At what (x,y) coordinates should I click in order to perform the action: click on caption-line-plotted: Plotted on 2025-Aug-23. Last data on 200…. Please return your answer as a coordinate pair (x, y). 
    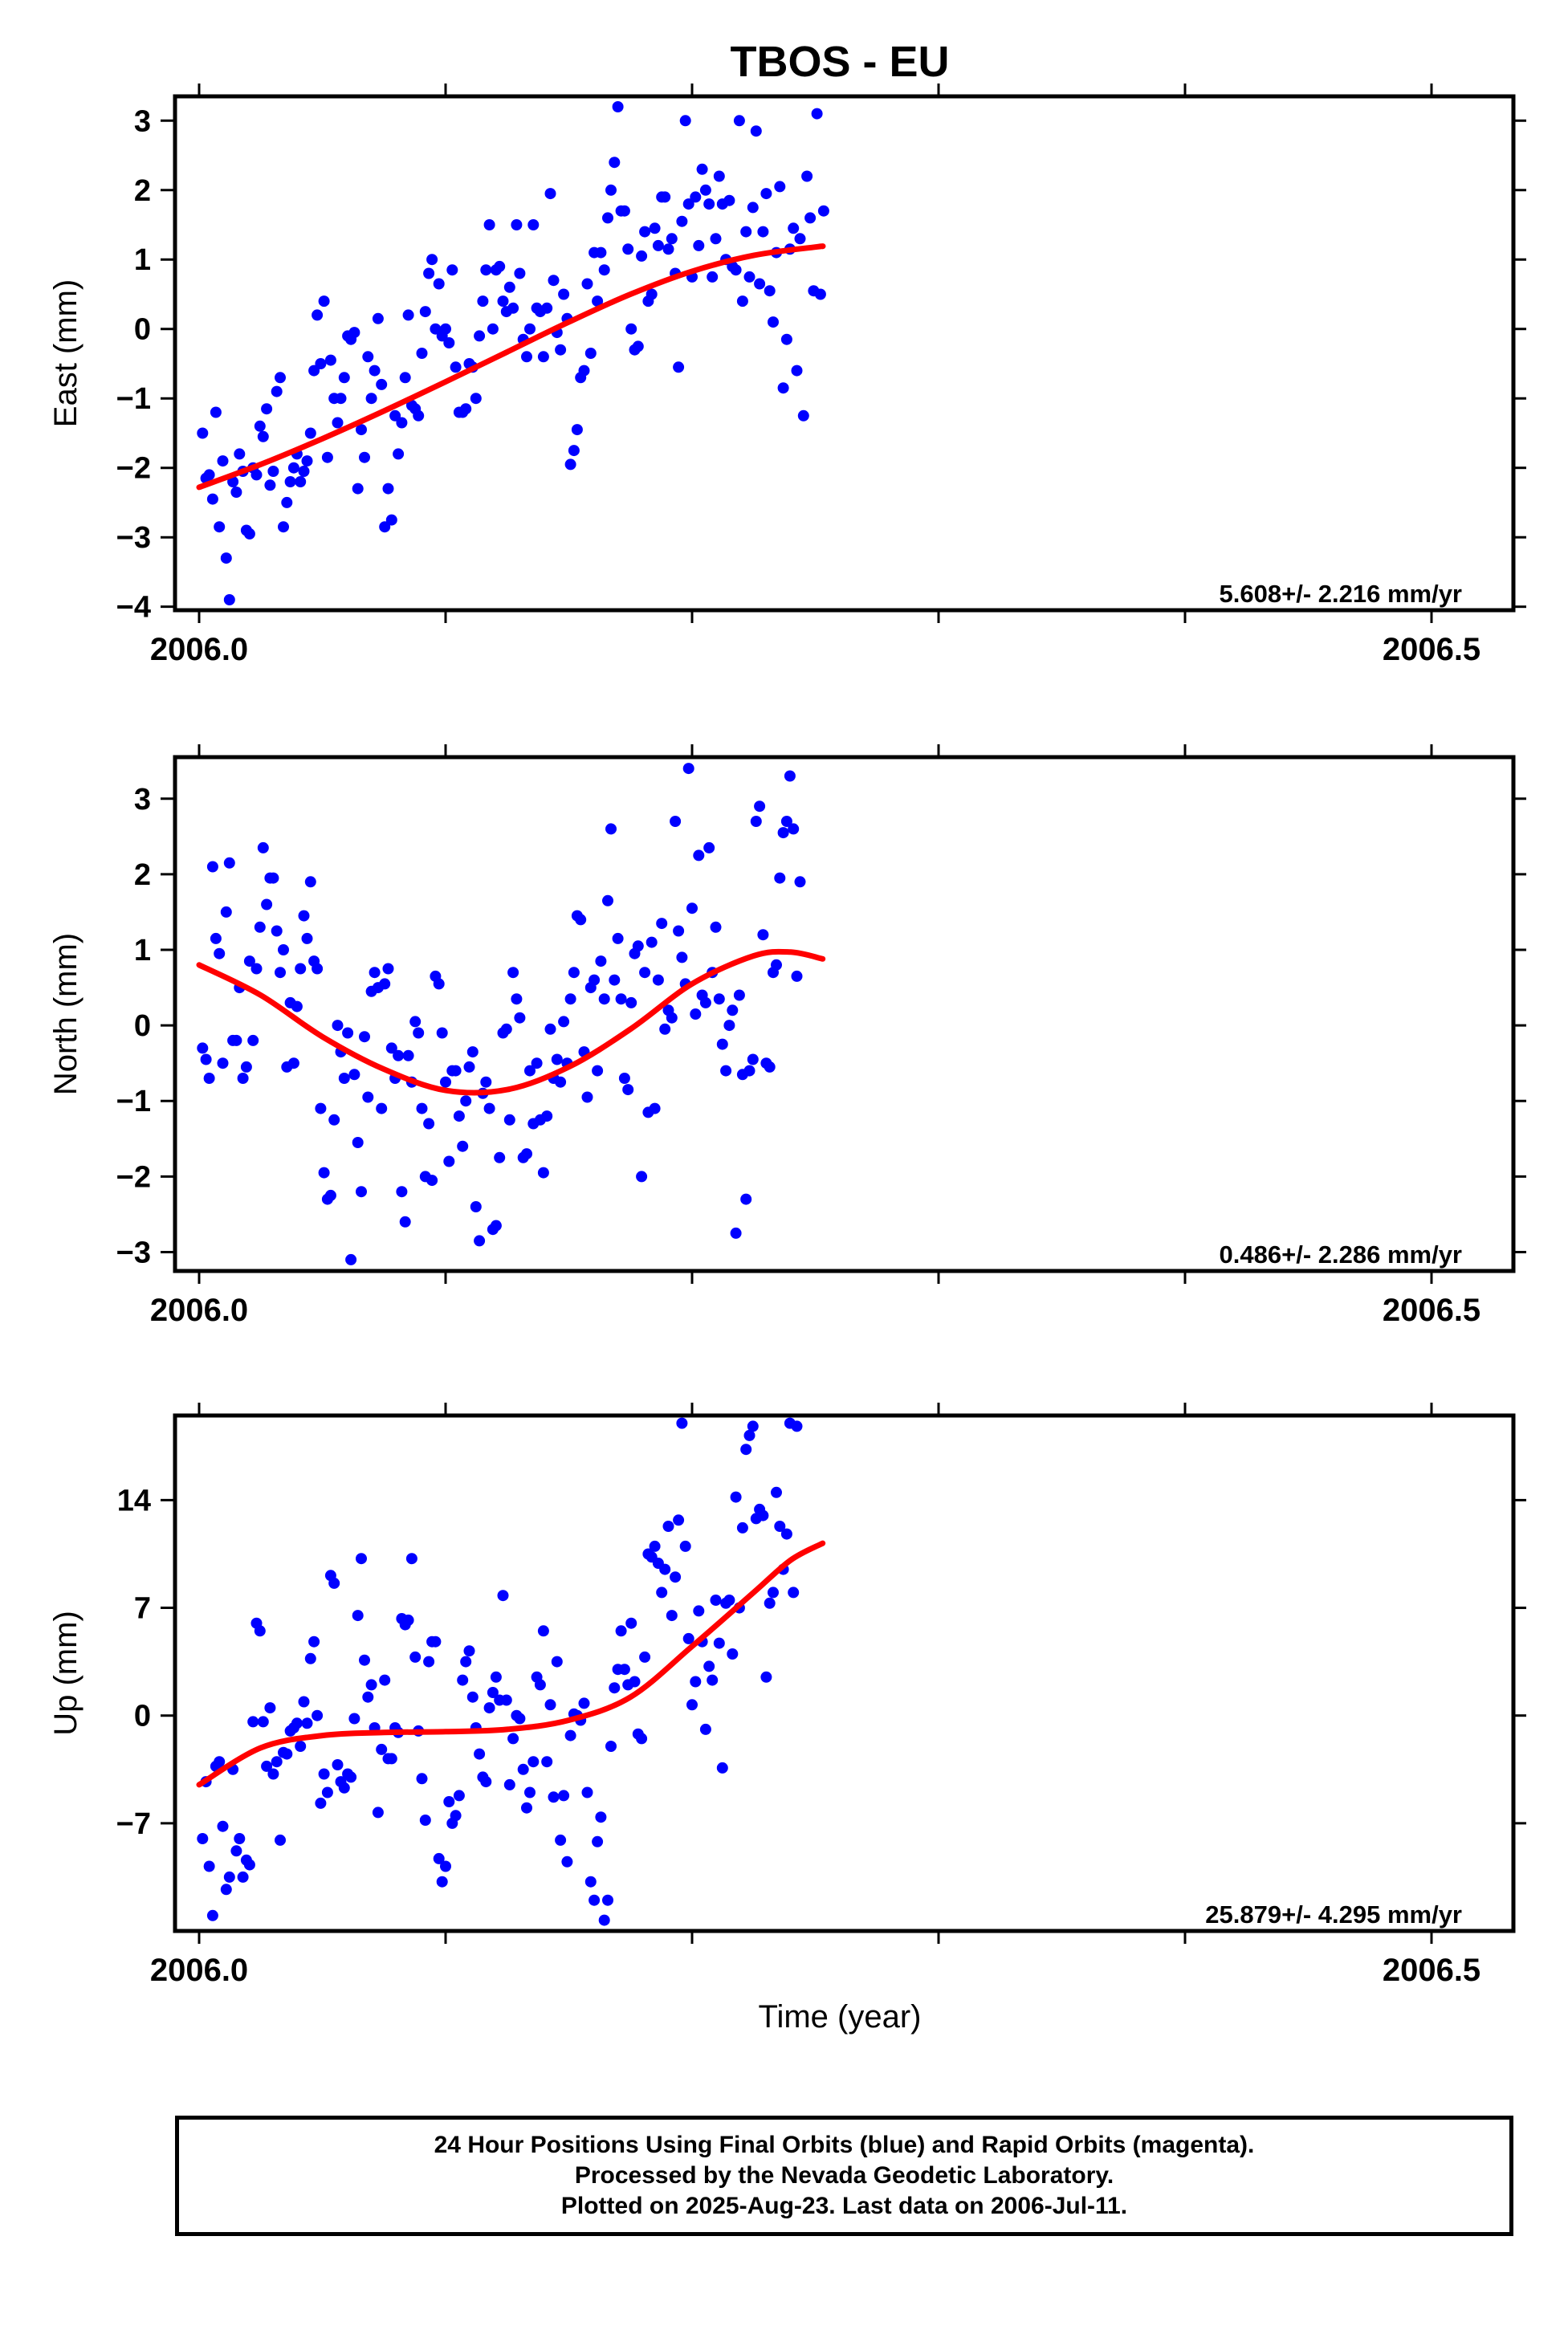
    Looking at the image, I should click on (844, 2206).